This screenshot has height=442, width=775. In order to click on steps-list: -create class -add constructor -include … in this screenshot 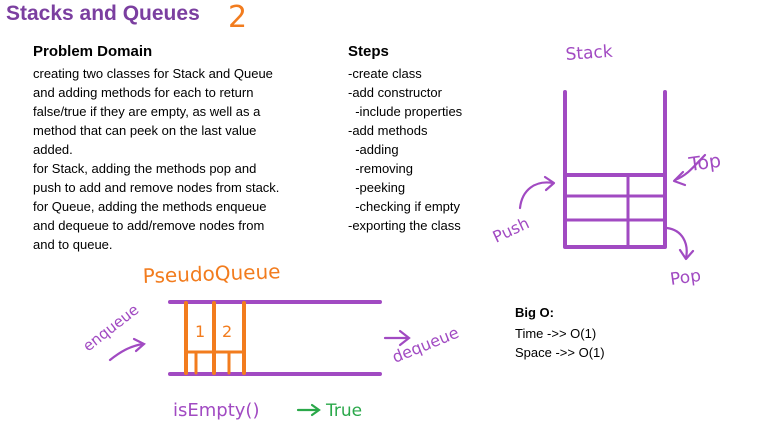, I will do `click(405, 149)`.